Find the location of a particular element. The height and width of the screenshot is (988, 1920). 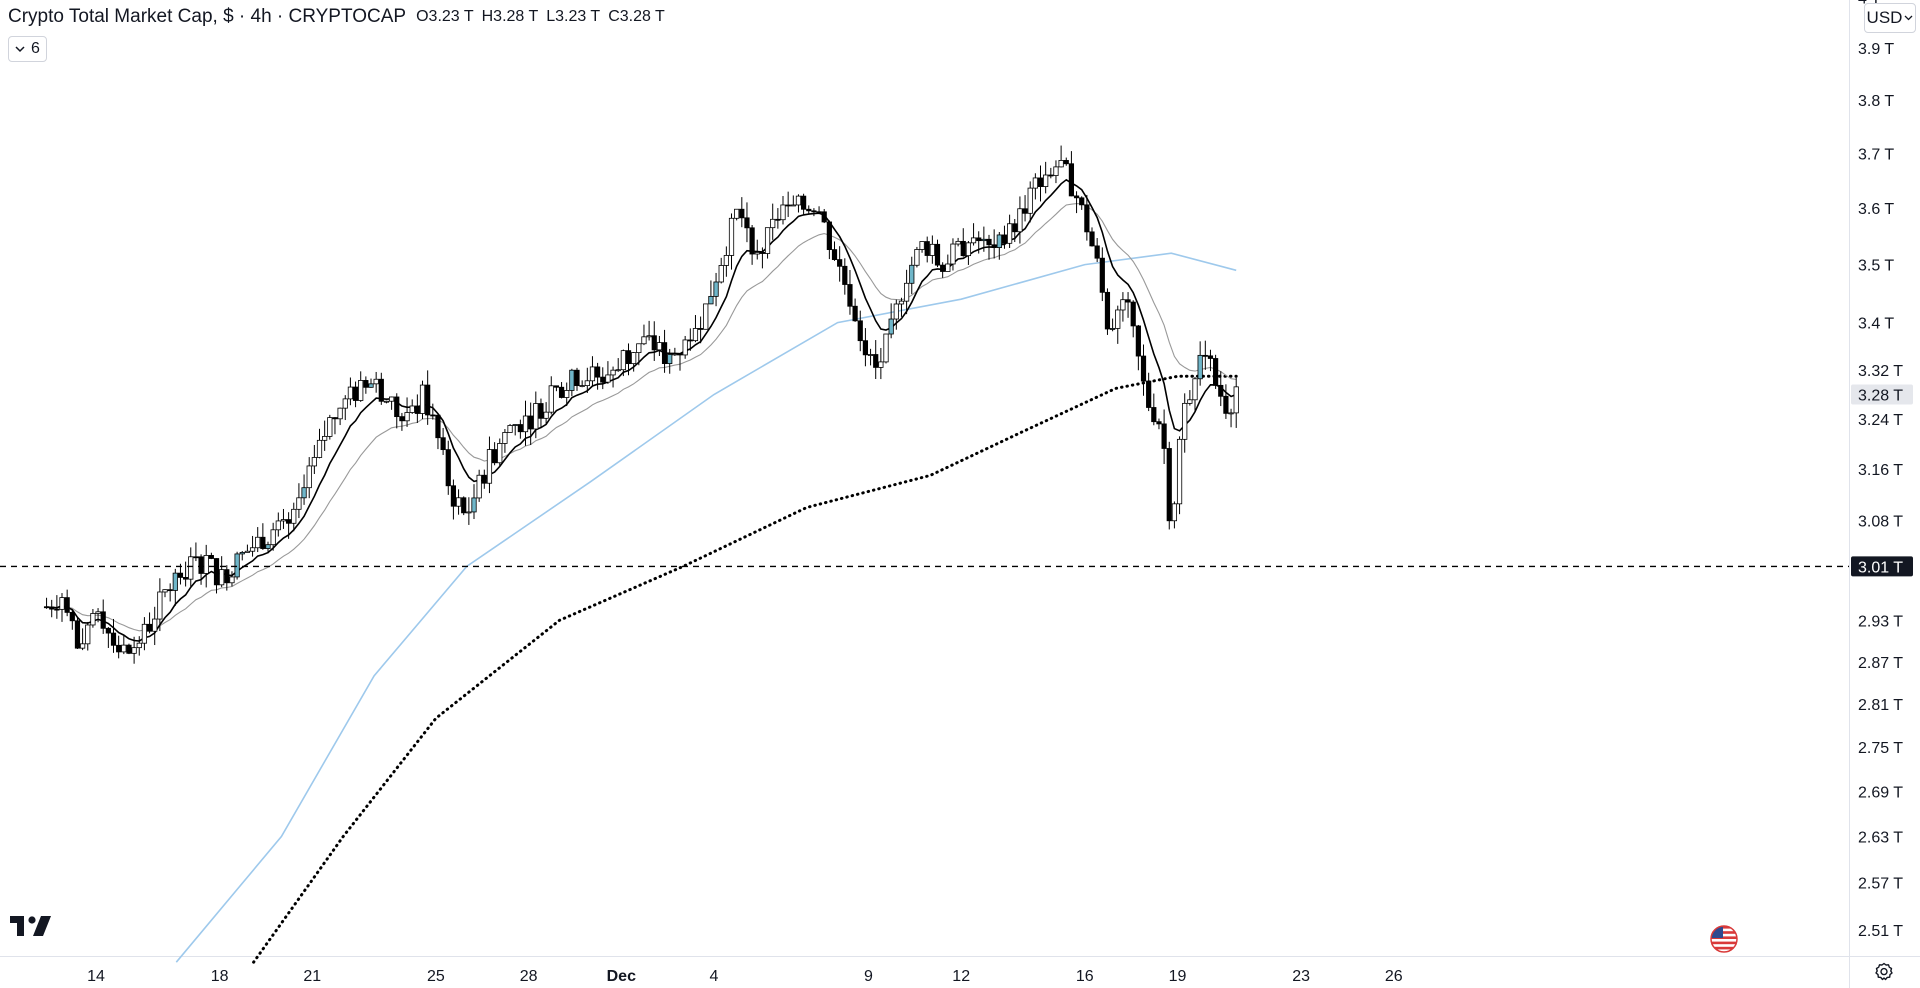

time-axis: 14 18 21 25 28 Dec 4 9 12 16 19 23 26 is located at coordinates (745, 976).